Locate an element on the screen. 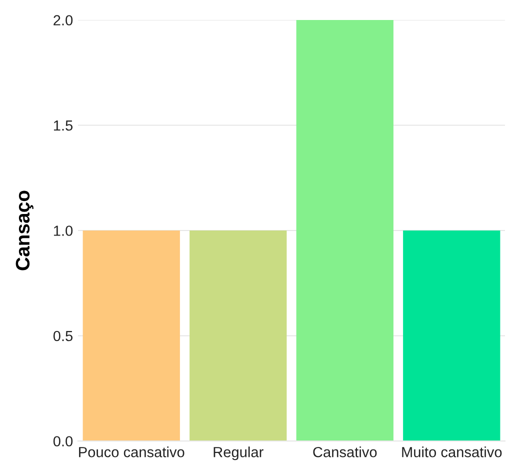  x-tick-label: Cansativo is located at coordinates (345, 452).